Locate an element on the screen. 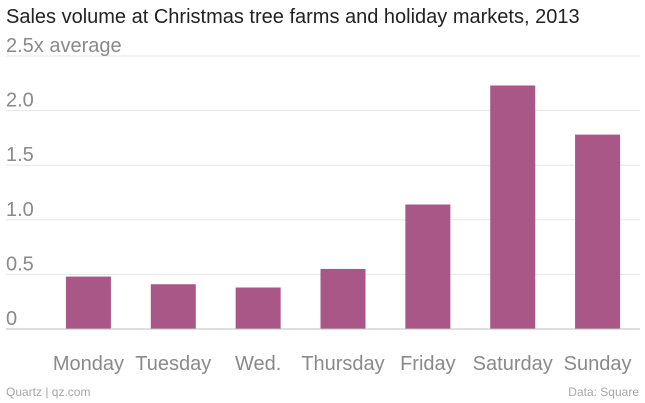 This screenshot has width=645, height=403. x-tick-label: Thursday is located at coordinates (342, 364).